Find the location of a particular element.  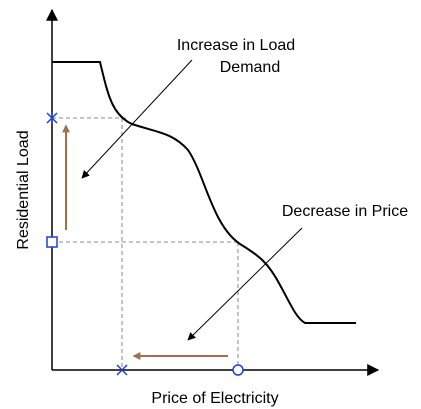

y-axis-label: Residential Load is located at coordinates (23, 189).